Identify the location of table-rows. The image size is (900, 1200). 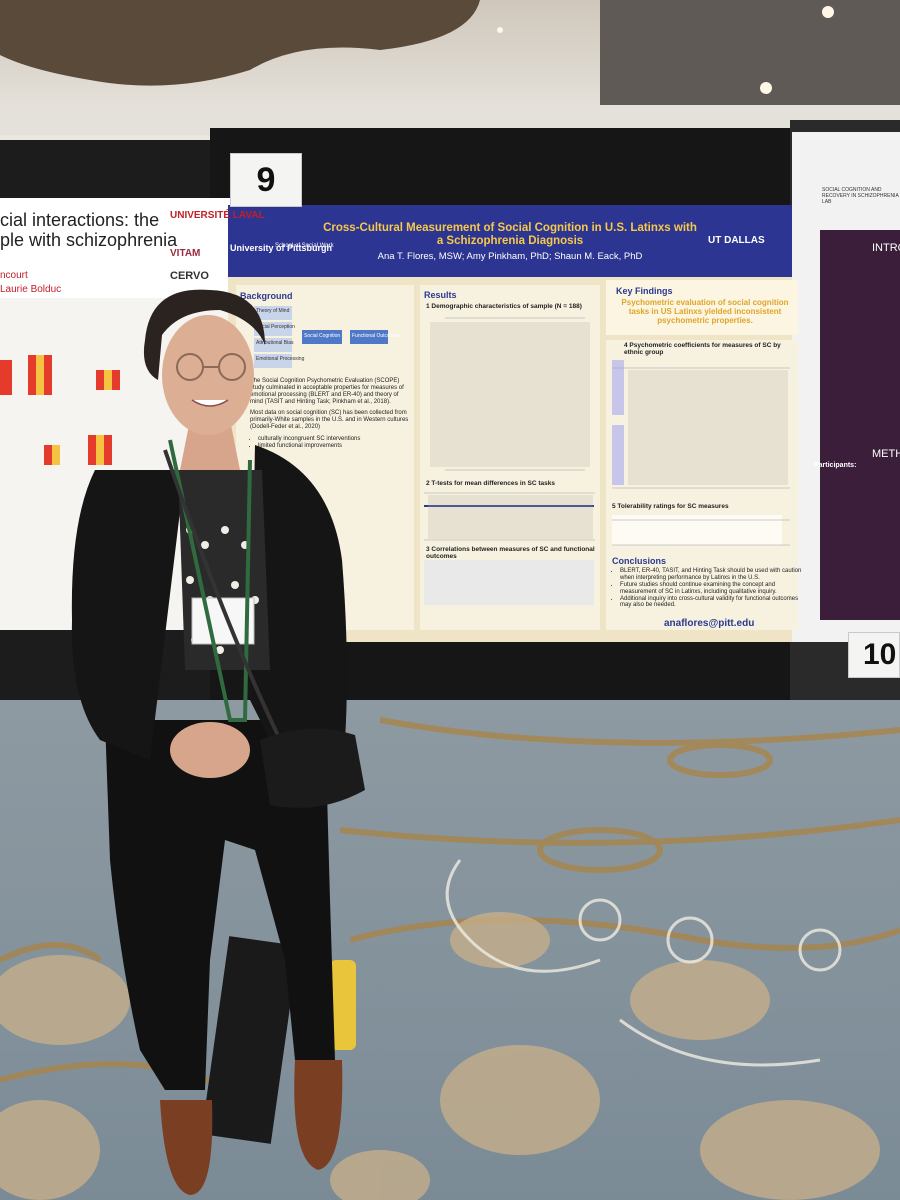
(608, 430).